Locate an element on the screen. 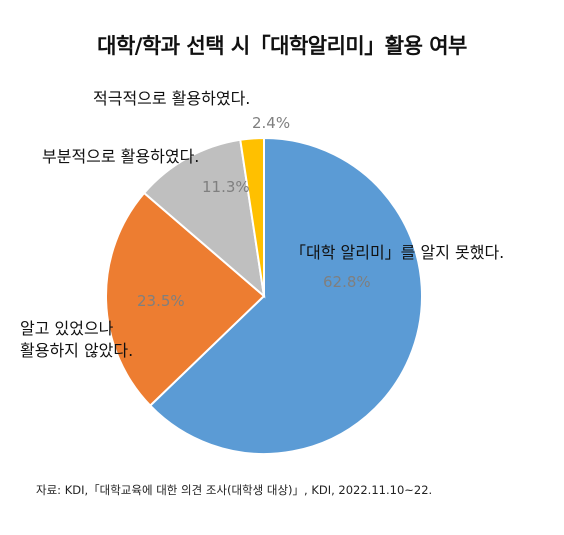 Image resolution: width=564 pixels, height=535 pixels. category-label-actively-used: 적극적으로 활용하였다. is located at coordinates (171, 98).